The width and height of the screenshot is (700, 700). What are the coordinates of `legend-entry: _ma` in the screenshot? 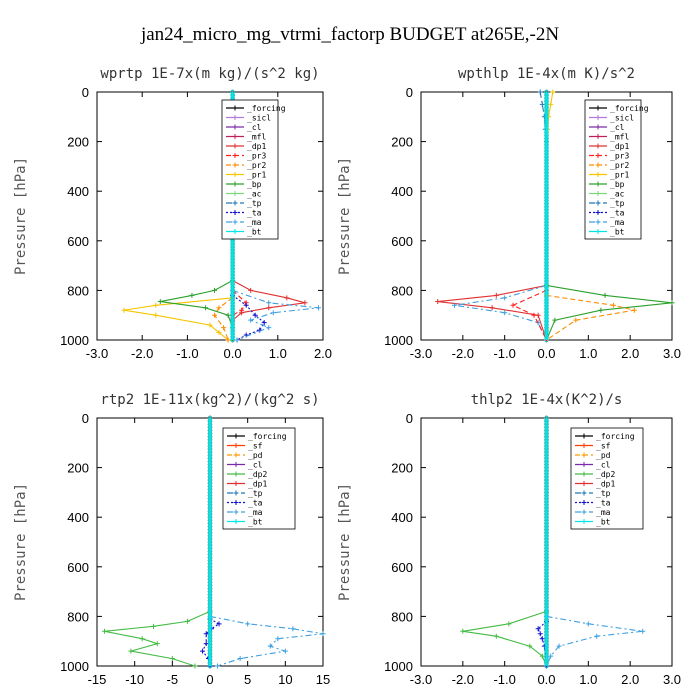 It's located at (603, 512).